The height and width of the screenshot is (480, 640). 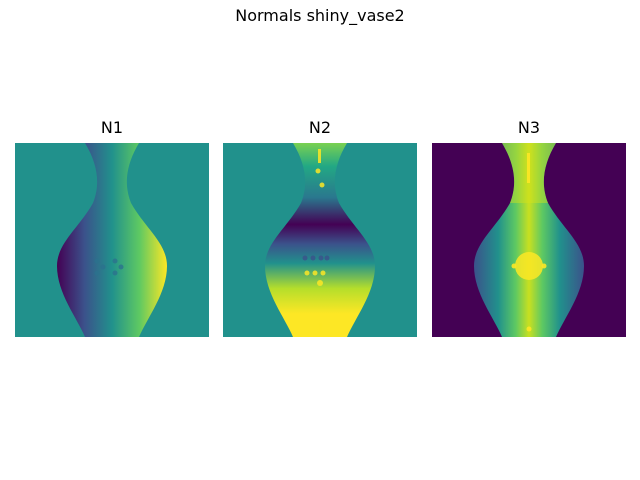 I want to click on heatmap-n1-artifacts, so click(x=109, y=267).